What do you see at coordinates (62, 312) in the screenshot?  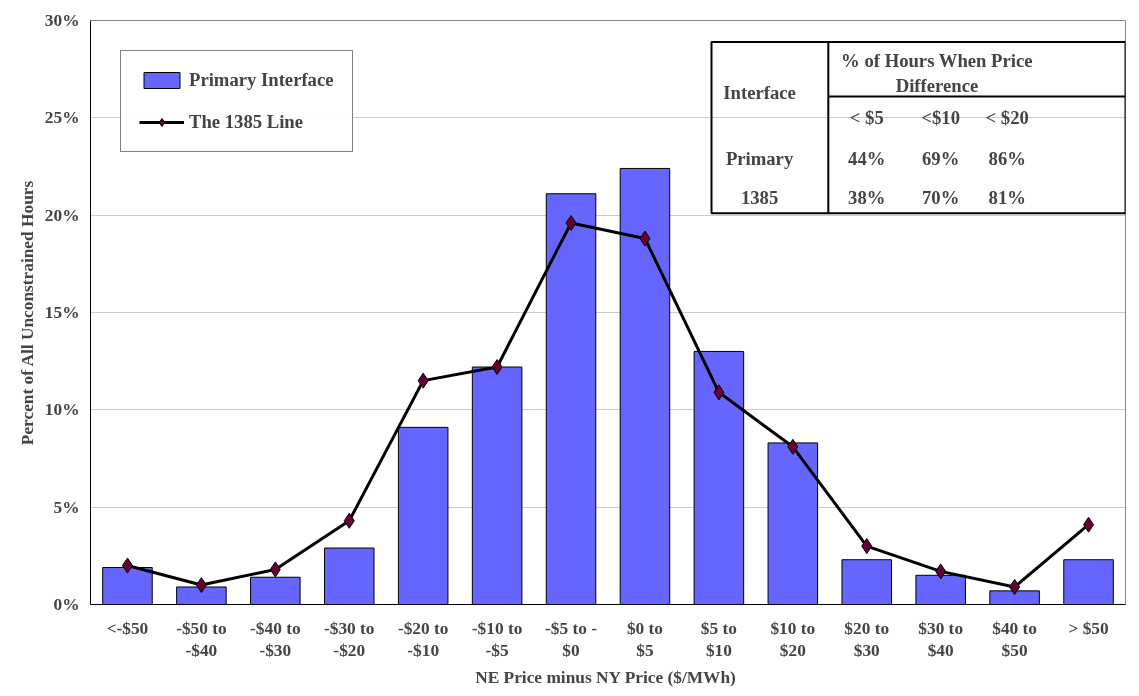 I see `y-tick-label: 15%` at bounding box center [62, 312].